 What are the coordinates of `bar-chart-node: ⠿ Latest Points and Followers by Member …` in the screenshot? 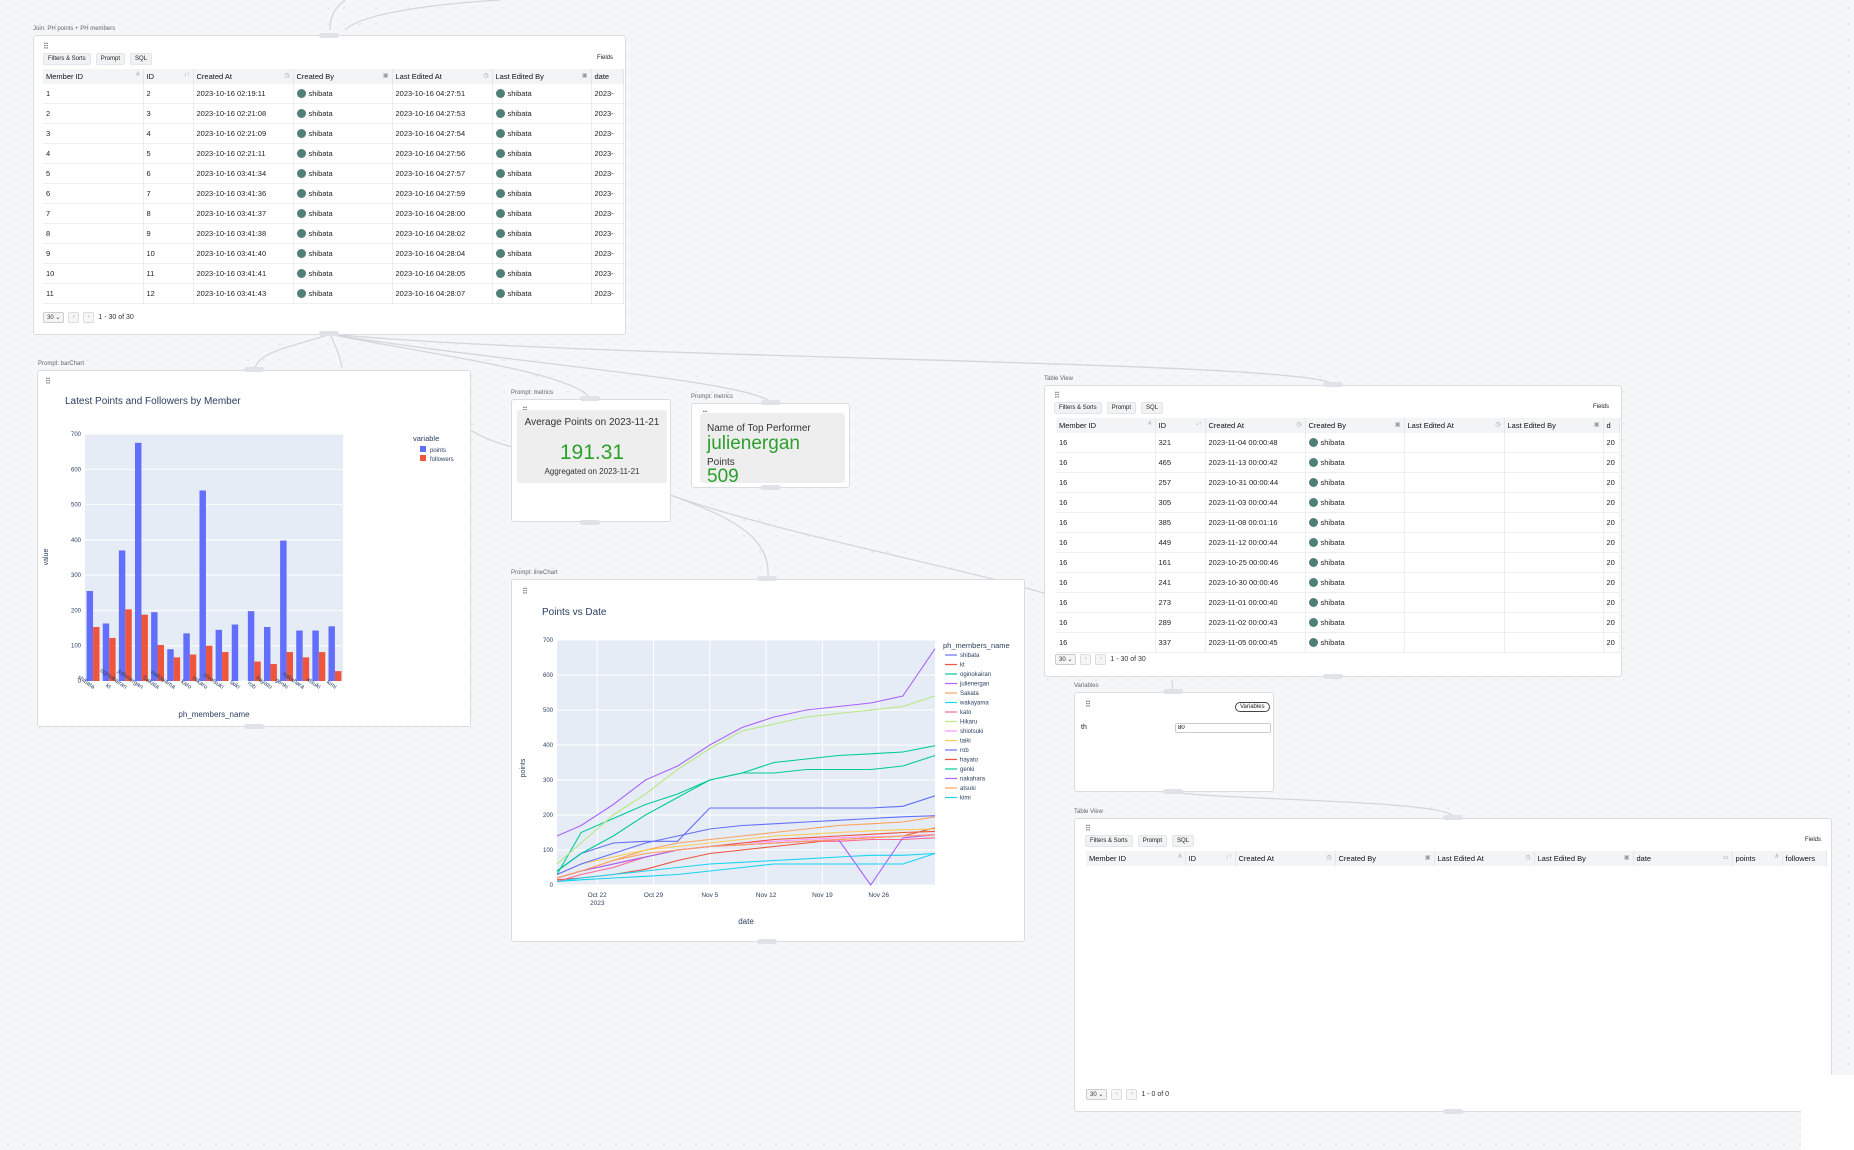 It's located at (254, 548).